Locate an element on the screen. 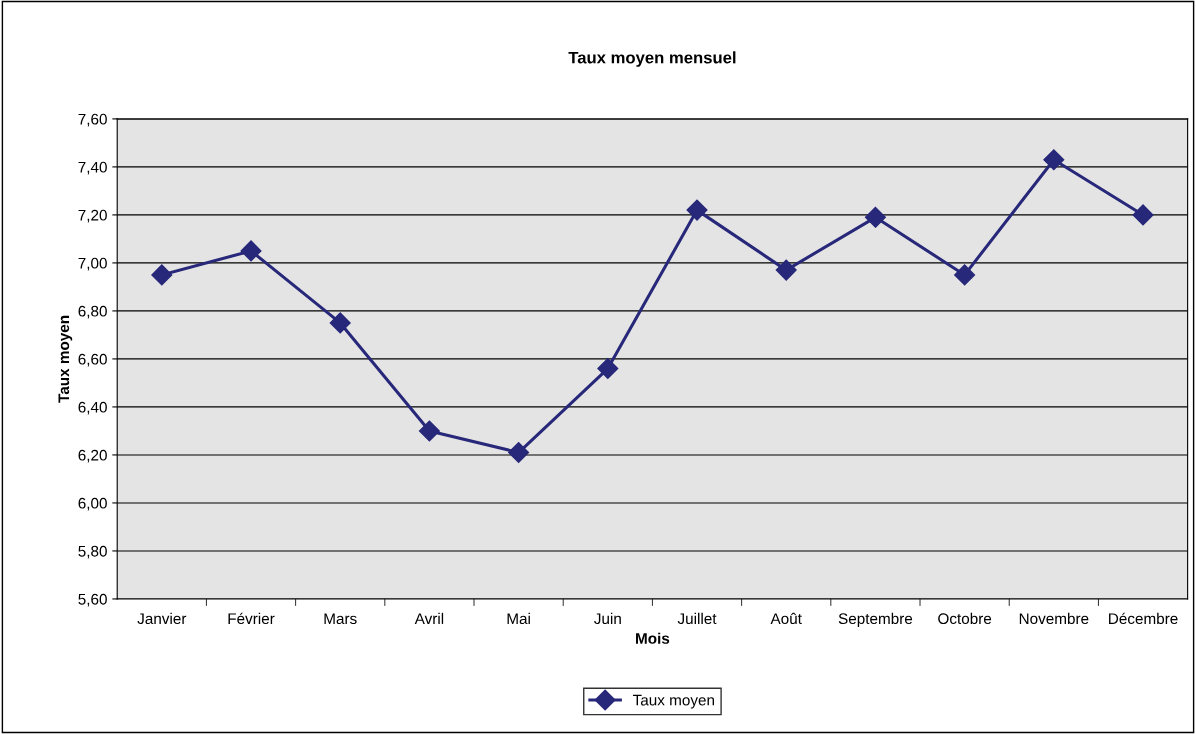 Image resolution: width=1196 pixels, height=734 pixels. x-tick-label: Avril is located at coordinates (429, 618).